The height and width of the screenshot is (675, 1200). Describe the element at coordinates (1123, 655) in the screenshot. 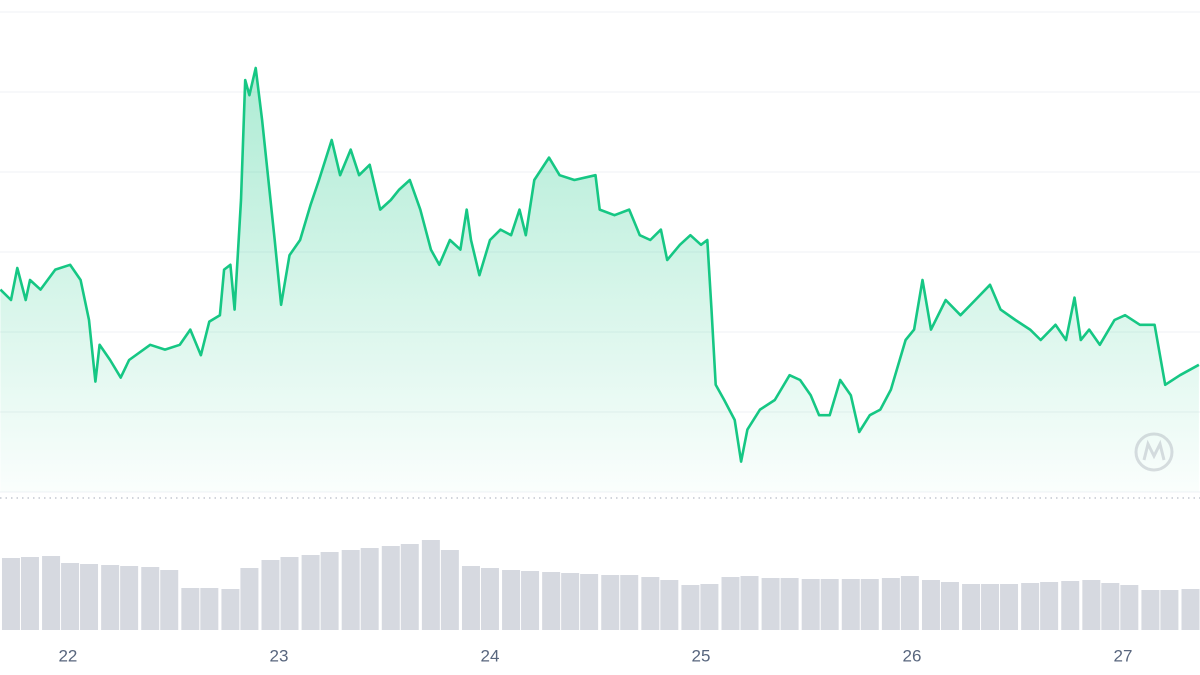

I see `x-tick-label: 27` at that location.